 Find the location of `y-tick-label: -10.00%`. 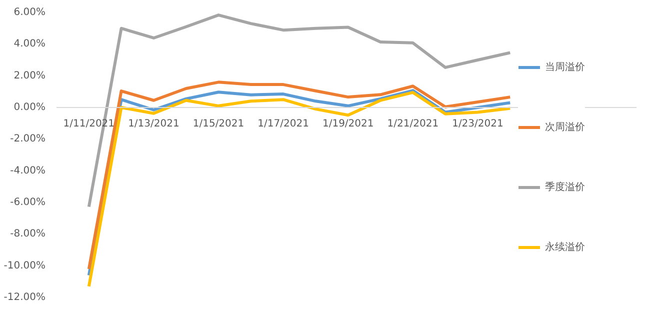

y-tick-label: -10.00% is located at coordinates (25, 266).